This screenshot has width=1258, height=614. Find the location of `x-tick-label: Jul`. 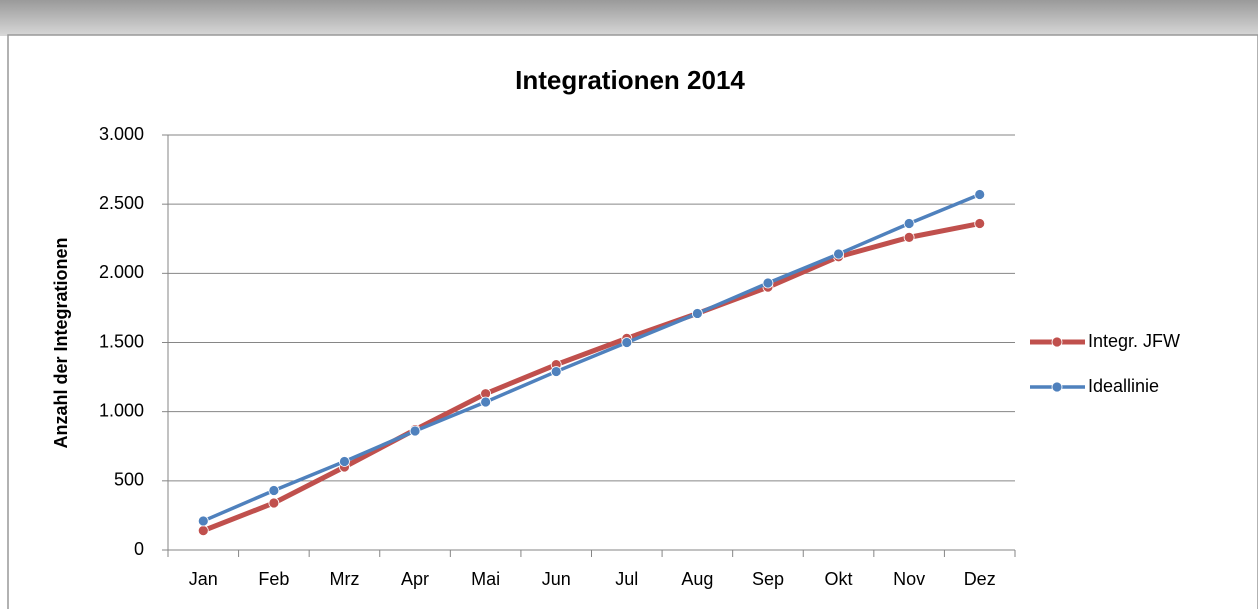

x-tick-label: Jul is located at coordinates (626, 579).